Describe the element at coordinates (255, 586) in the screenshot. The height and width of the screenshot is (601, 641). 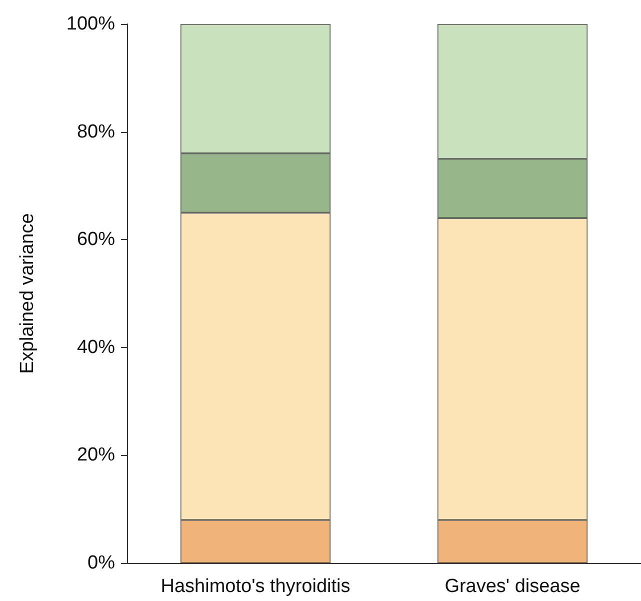
I see `x-tick-label: Hashimoto's thyroiditis` at that location.